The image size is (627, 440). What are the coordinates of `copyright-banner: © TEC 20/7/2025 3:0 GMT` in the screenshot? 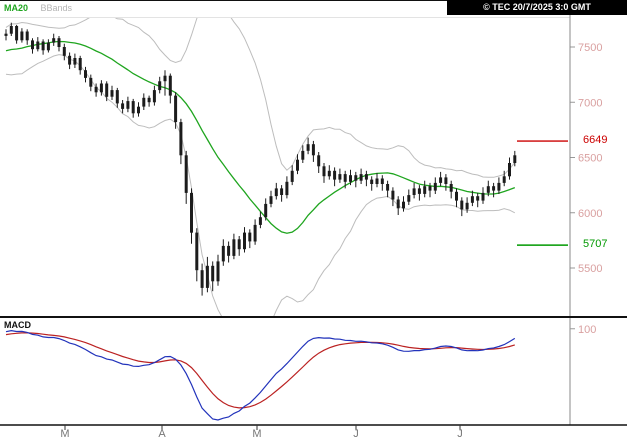 It's located at (537, 7).